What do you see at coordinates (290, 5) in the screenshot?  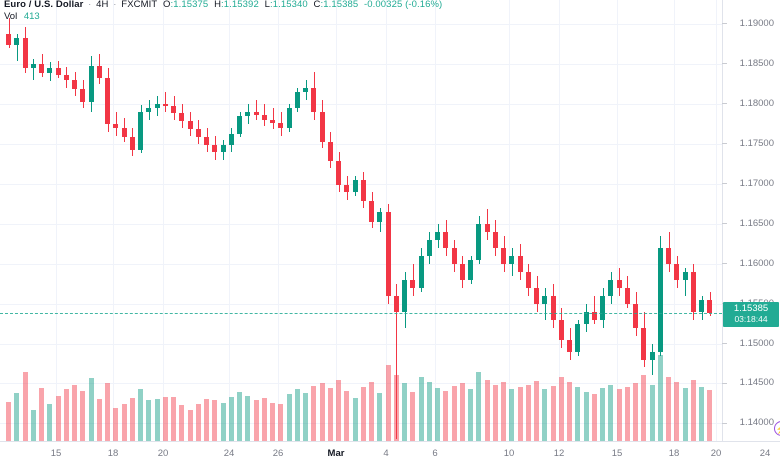 I see `low-value: 1.15340` at bounding box center [290, 5].